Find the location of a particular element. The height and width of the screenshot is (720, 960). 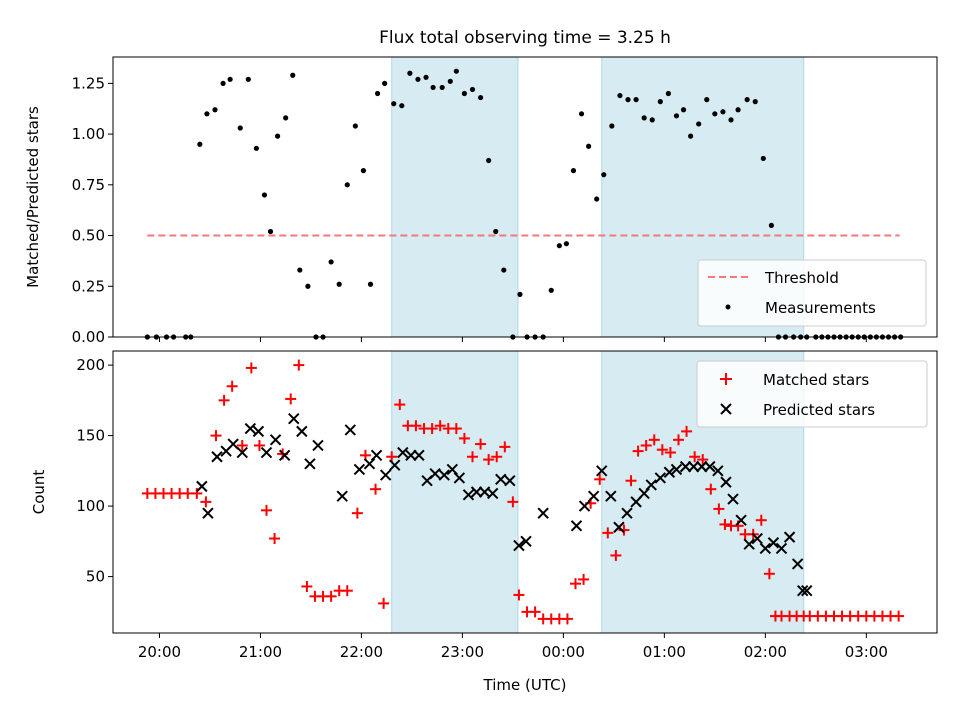

top-y-axis-ticks: 0.00 0.25 0.50 0.75 1.00 1.25 is located at coordinates (92, 210).